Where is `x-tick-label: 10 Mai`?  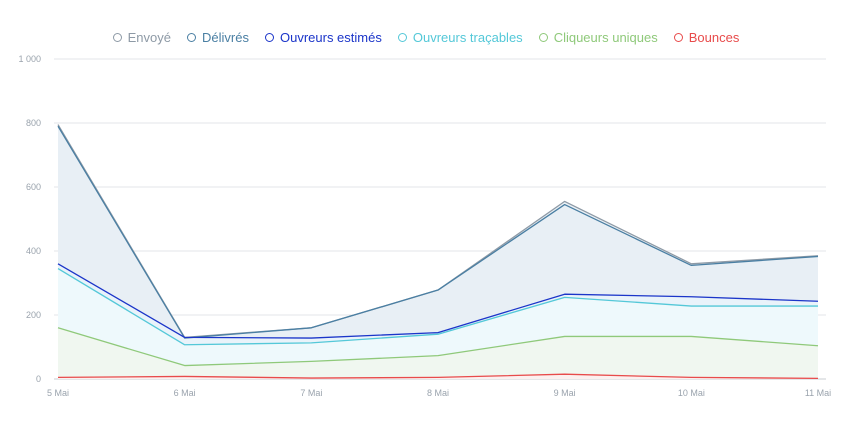
x-tick-label: 10 Mai is located at coordinates (691, 393).